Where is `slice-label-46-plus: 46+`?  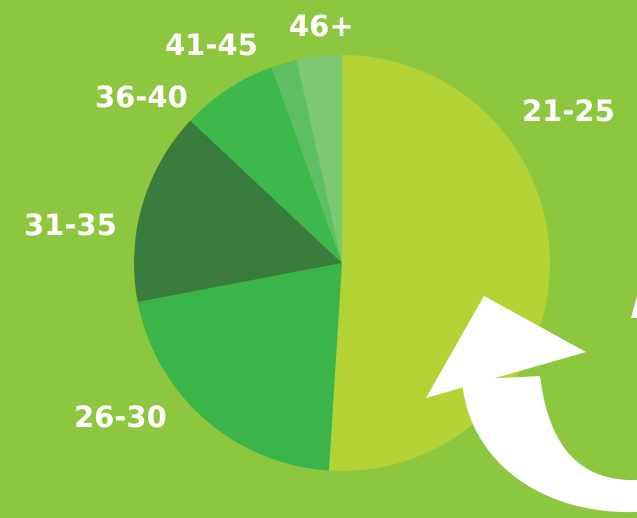
slice-label-46-plus: 46+ is located at coordinates (321, 26).